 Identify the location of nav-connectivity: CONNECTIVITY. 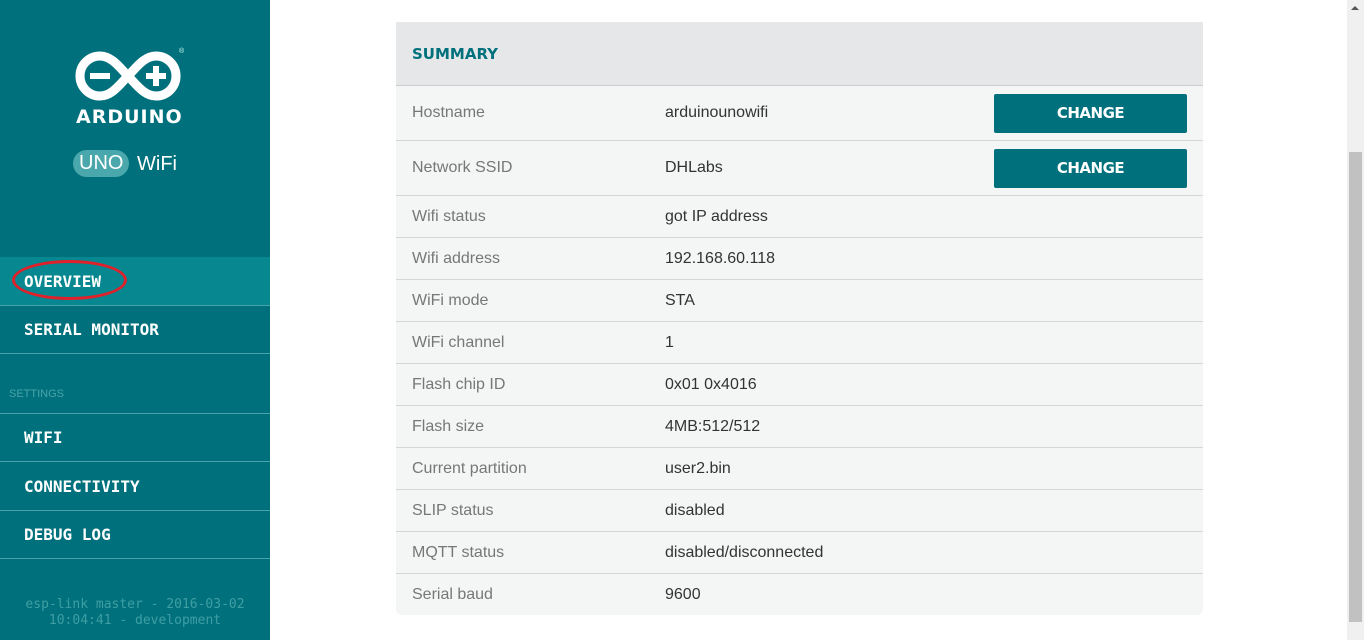
(135, 486).